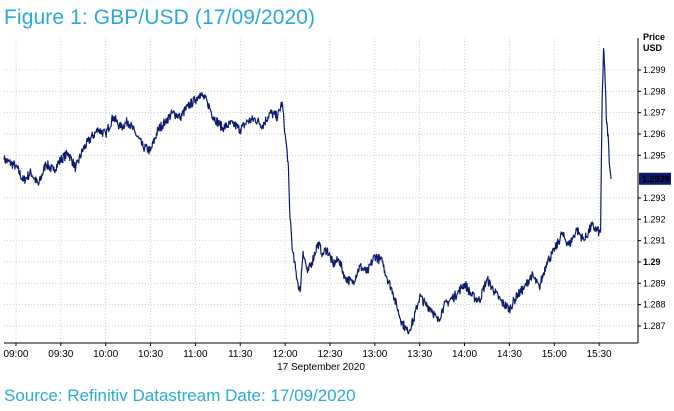 The height and width of the screenshot is (411, 674). I want to click on last-value-box, so click(655, 178).